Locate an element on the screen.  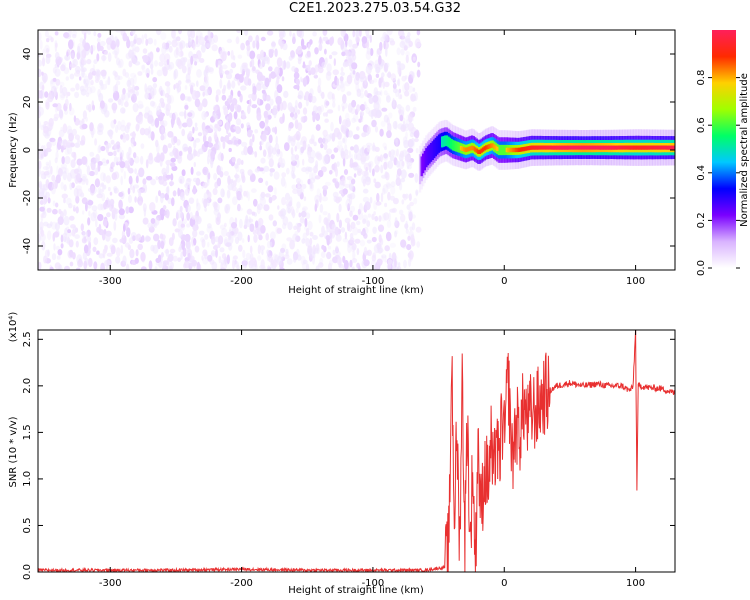
spectrogram-x-tick-label: -100 is located at coordinates (373, 281).